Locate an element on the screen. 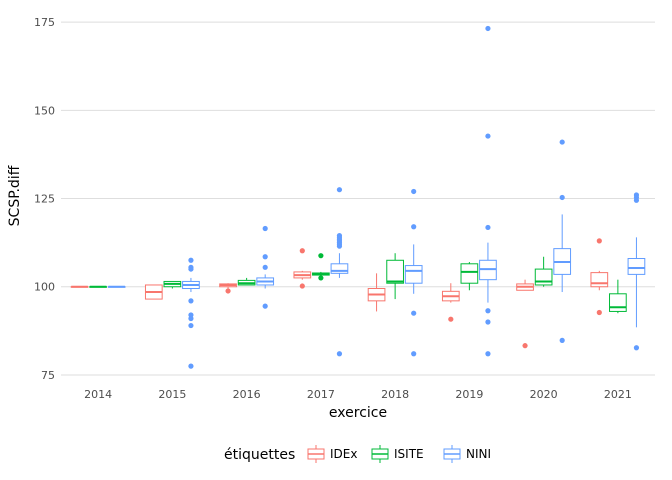 This screenshot has height=480, width=672. legend-key-IDEx is located at coordinates (316, 454).